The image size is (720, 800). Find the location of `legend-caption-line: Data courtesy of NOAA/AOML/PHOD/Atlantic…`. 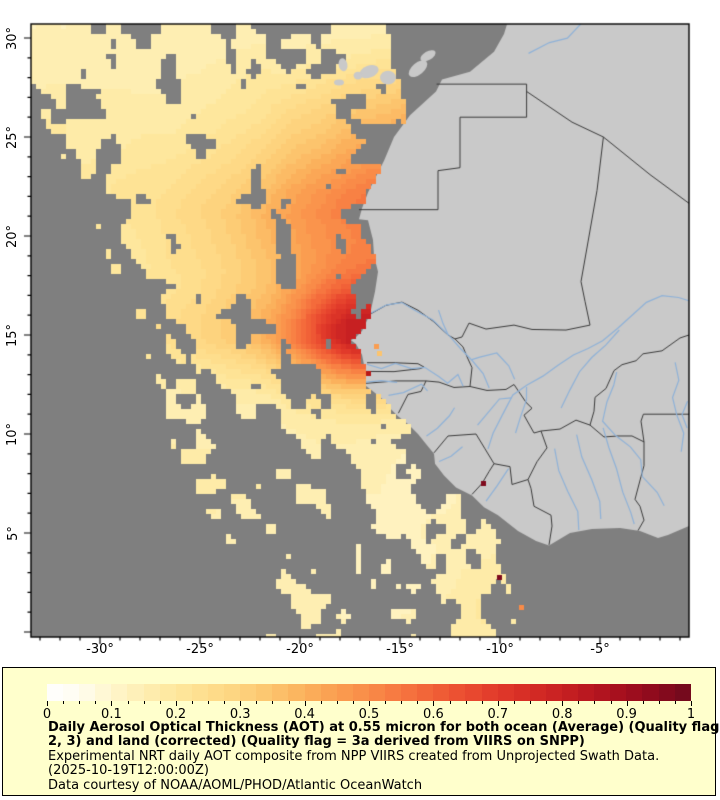

legend-caption-line: Data courtesy of NOAA/AOML/PHOD/Atlantic… is located at coordinates (235, 785).